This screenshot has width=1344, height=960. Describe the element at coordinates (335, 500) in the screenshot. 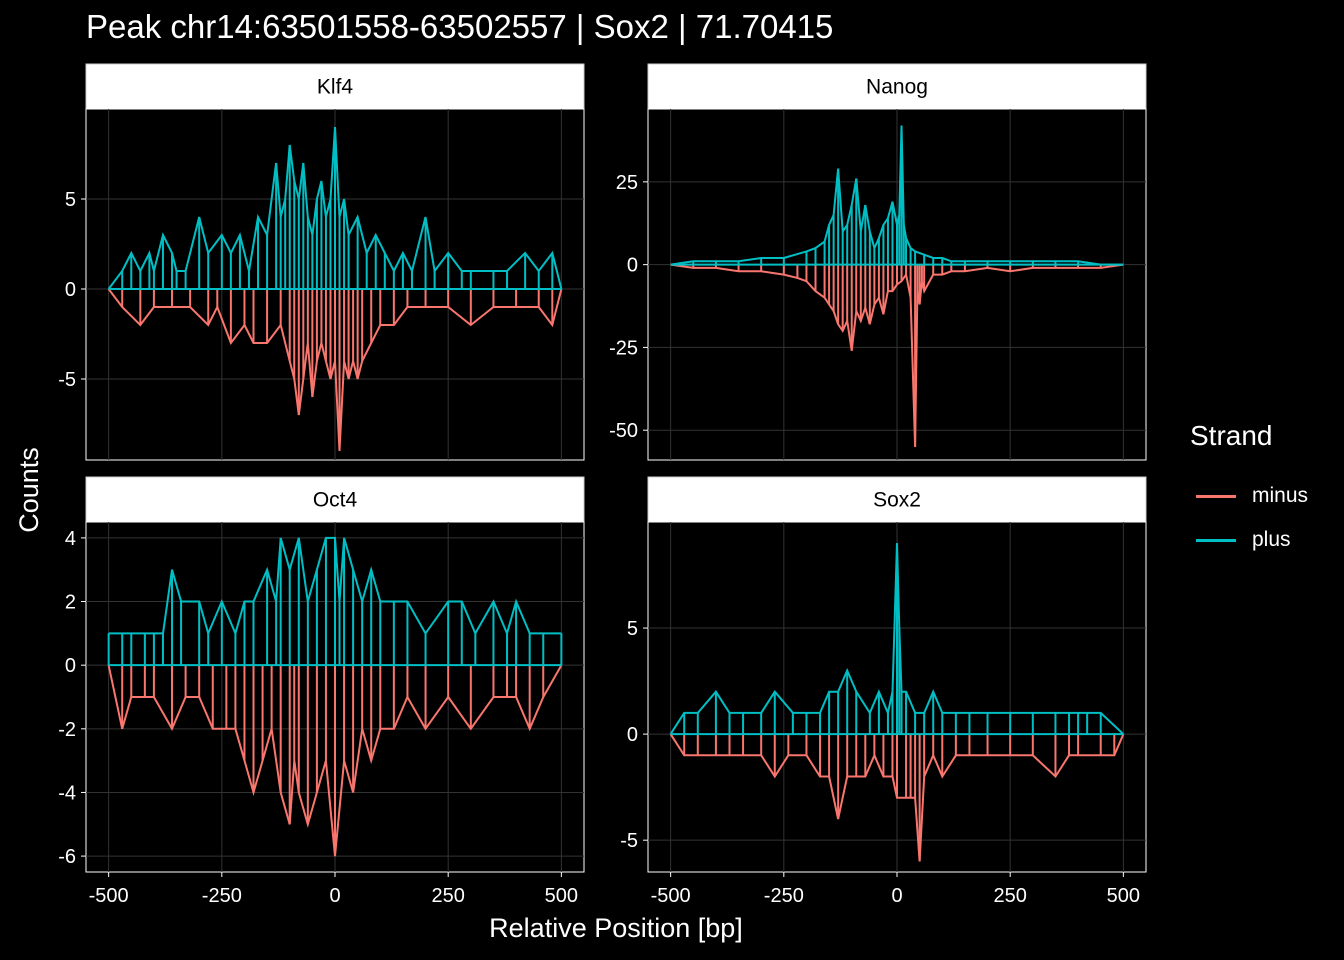

I see `panel-strip-label: Oct4` at that location.